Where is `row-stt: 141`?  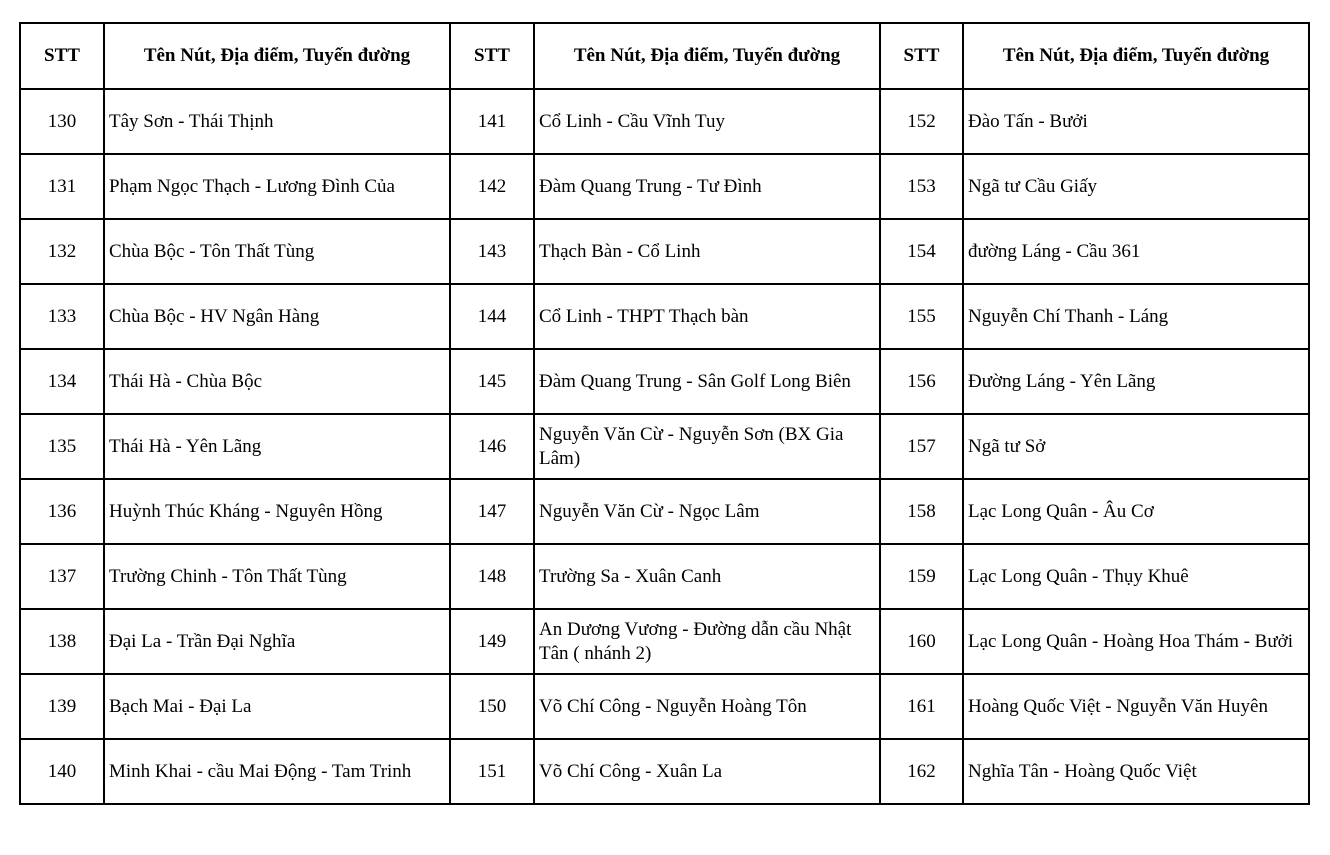
row-stt: 141 is located at coordinates (492, 121).